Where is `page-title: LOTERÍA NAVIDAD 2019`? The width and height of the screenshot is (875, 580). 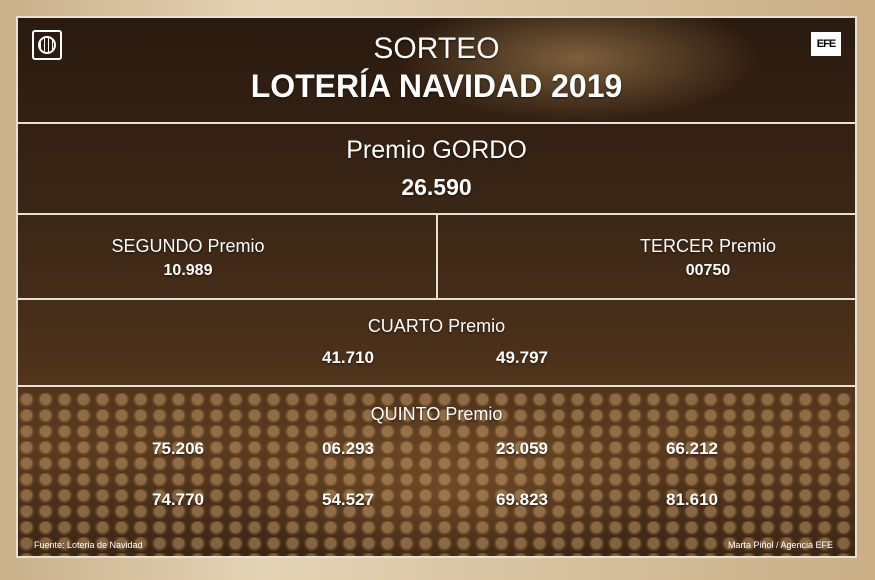
page-title: LOTERÍA NAVIDAD 2019 is located at coordinates (436, 86).